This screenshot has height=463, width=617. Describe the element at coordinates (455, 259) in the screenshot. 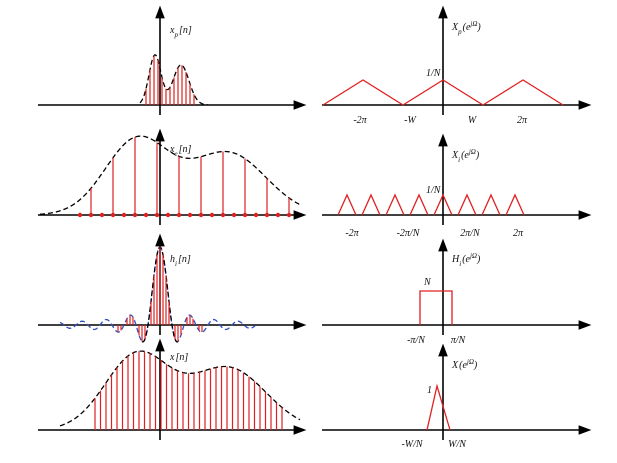

I see `label-base: H` at that location.